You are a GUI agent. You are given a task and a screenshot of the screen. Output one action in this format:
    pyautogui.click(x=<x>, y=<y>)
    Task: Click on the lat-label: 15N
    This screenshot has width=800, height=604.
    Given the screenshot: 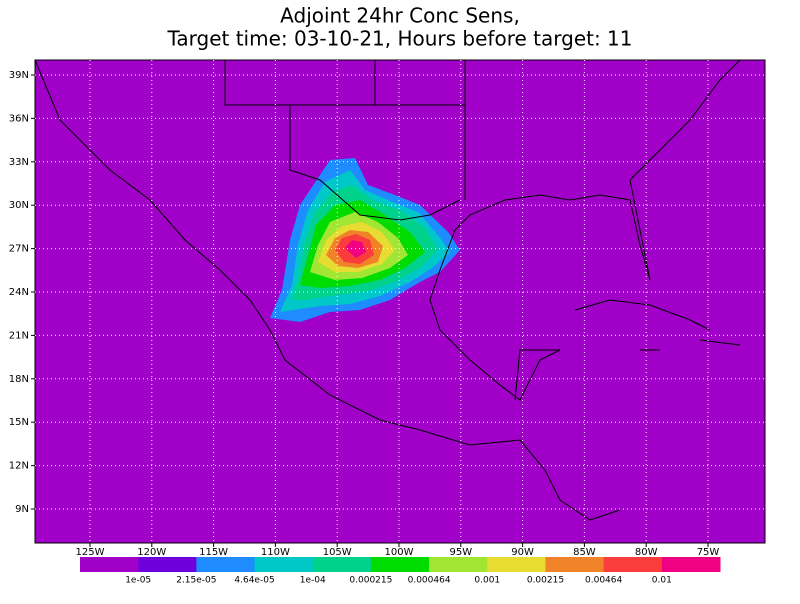 What is the action you would take?
    pyautogui.click(x=19, y=422)
    